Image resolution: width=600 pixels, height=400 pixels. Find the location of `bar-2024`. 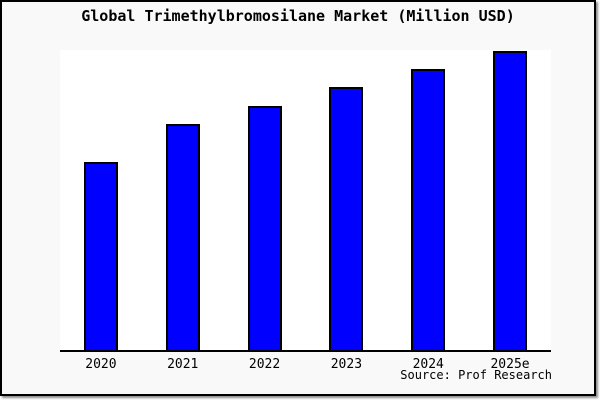

bar-2024 is located at coordinates (428, 209).